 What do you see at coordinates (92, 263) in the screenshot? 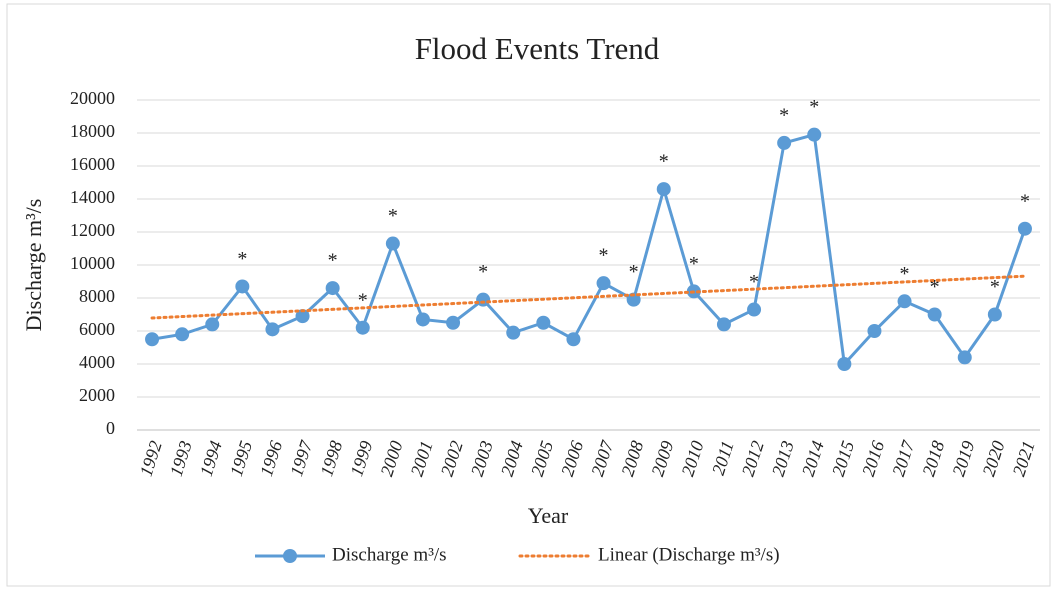
I see `y-tick-label: 10000` at bounding box center [92, 263].